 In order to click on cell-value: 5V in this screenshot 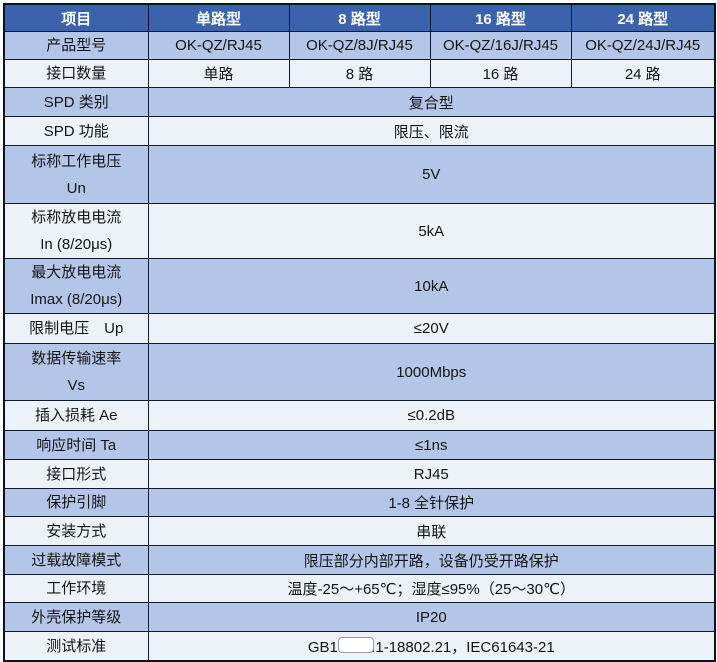, I will do `click(431, 174)`.